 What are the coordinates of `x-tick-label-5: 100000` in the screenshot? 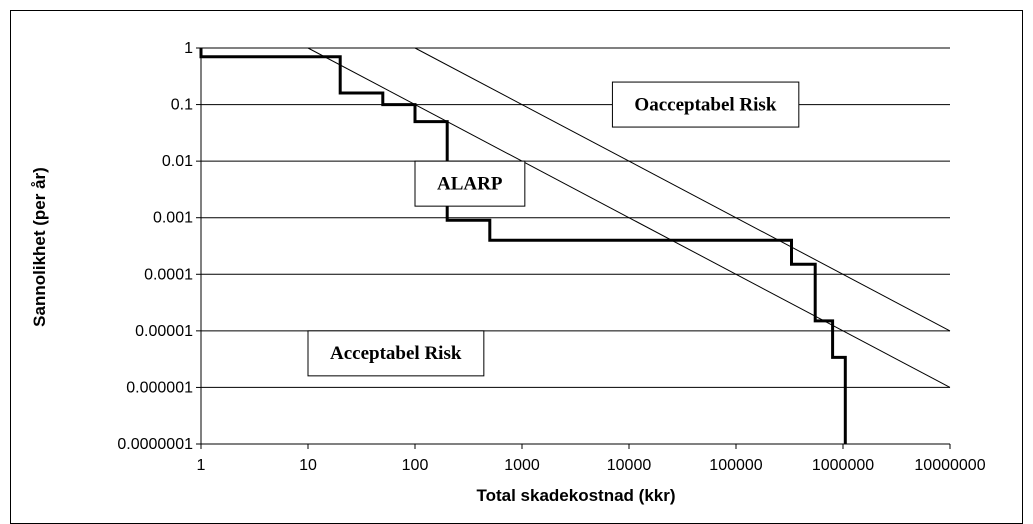 It's located at (735, 465).